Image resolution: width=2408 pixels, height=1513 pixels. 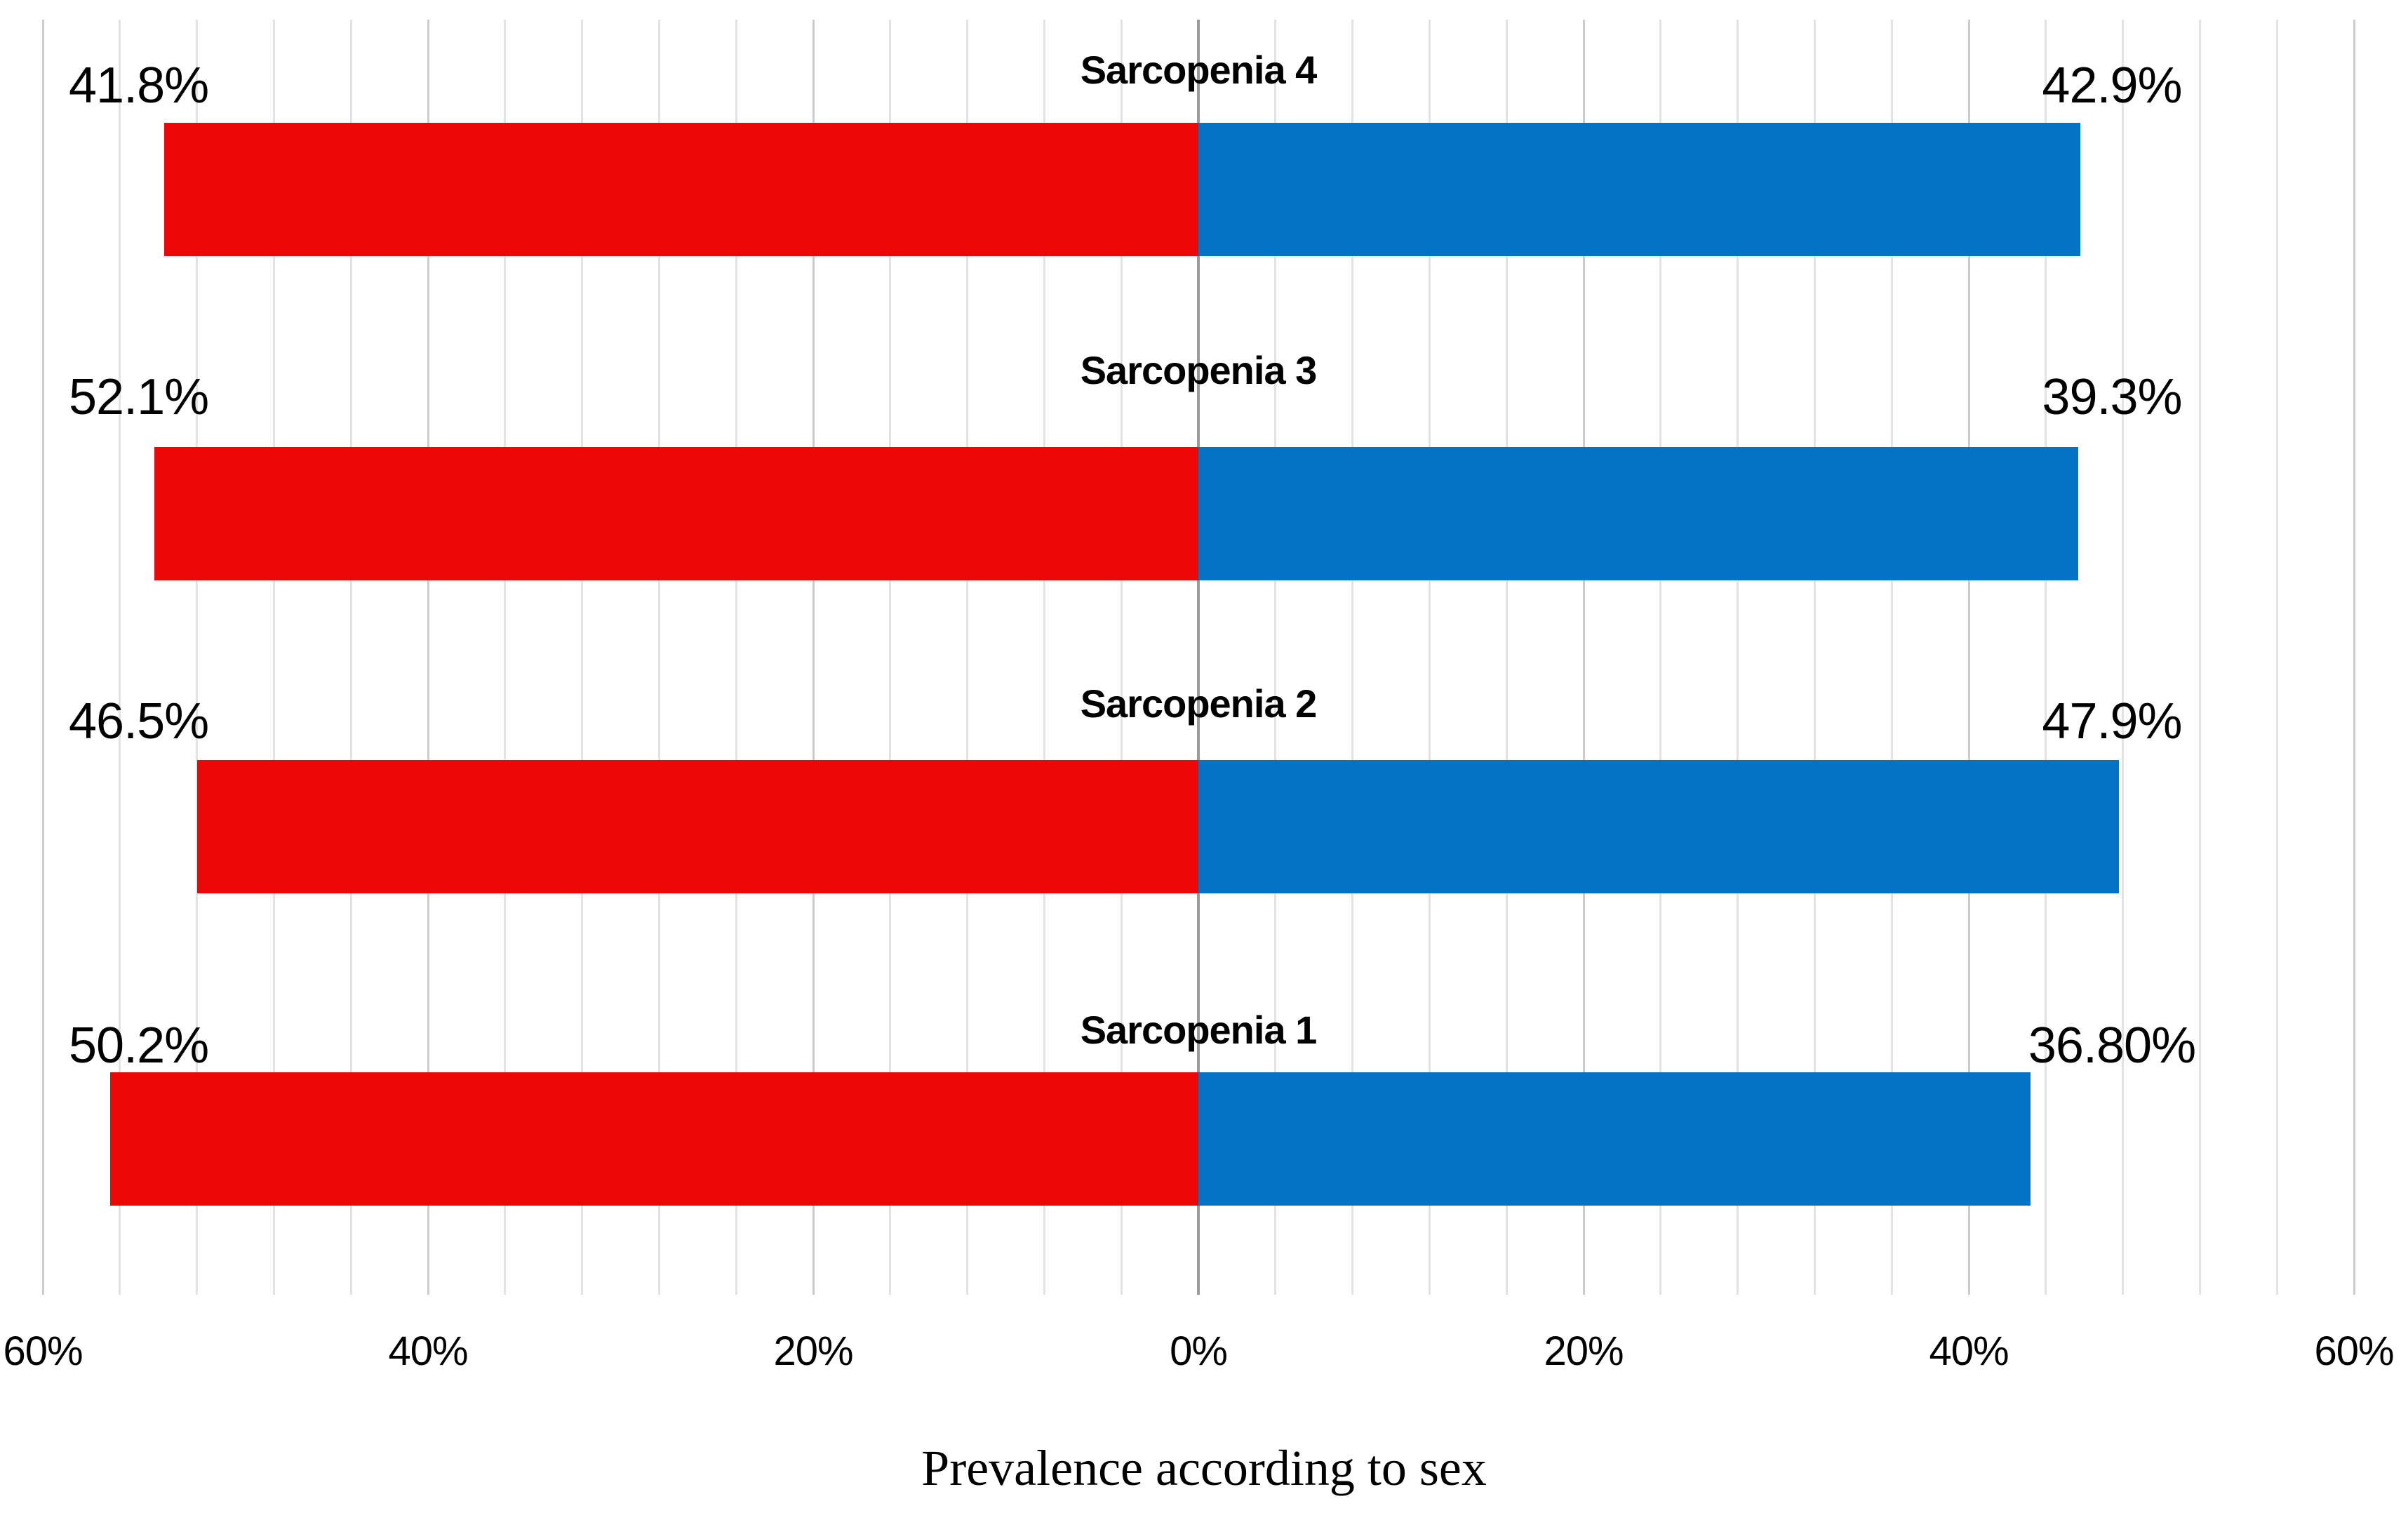 What do you see at coordinates (1204, 1468) in the screenshot?
I see `chart-title: Prevalence according to sex` at bounding box center [1204, 1468].